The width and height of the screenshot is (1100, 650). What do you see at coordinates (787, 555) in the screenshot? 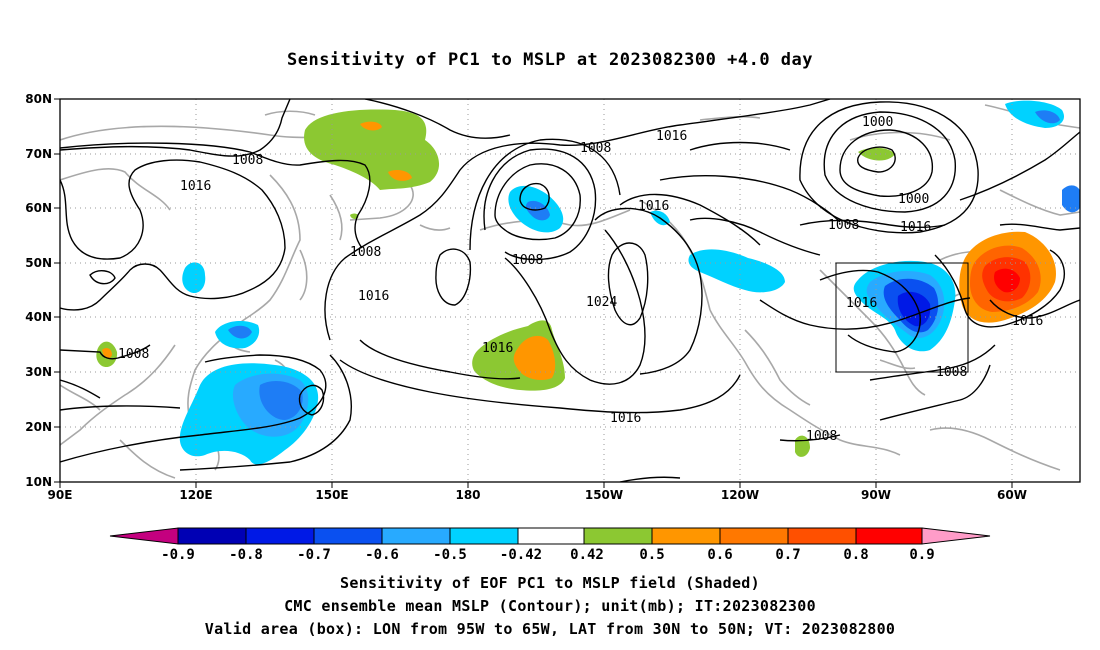
I see `colorbar-label: 0.7` at bounding box center [787, 555].